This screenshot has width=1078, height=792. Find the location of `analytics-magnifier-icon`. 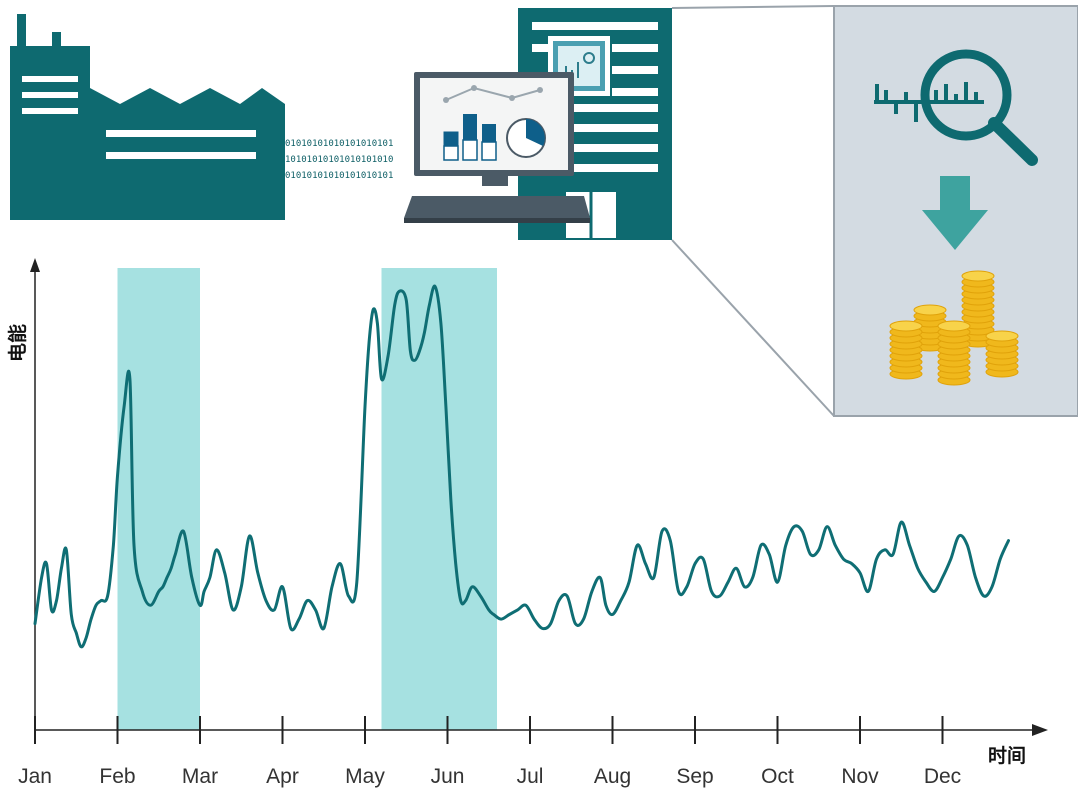

analytics-magnifier-icon is located at coordinates (956, 107).